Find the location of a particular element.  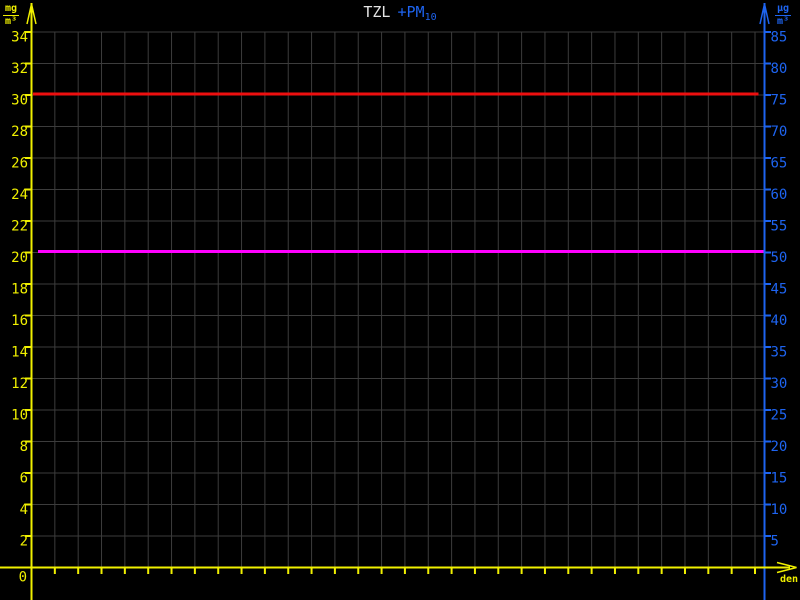

left-unit-denominator: m³ is located at coordinates (11, 21).